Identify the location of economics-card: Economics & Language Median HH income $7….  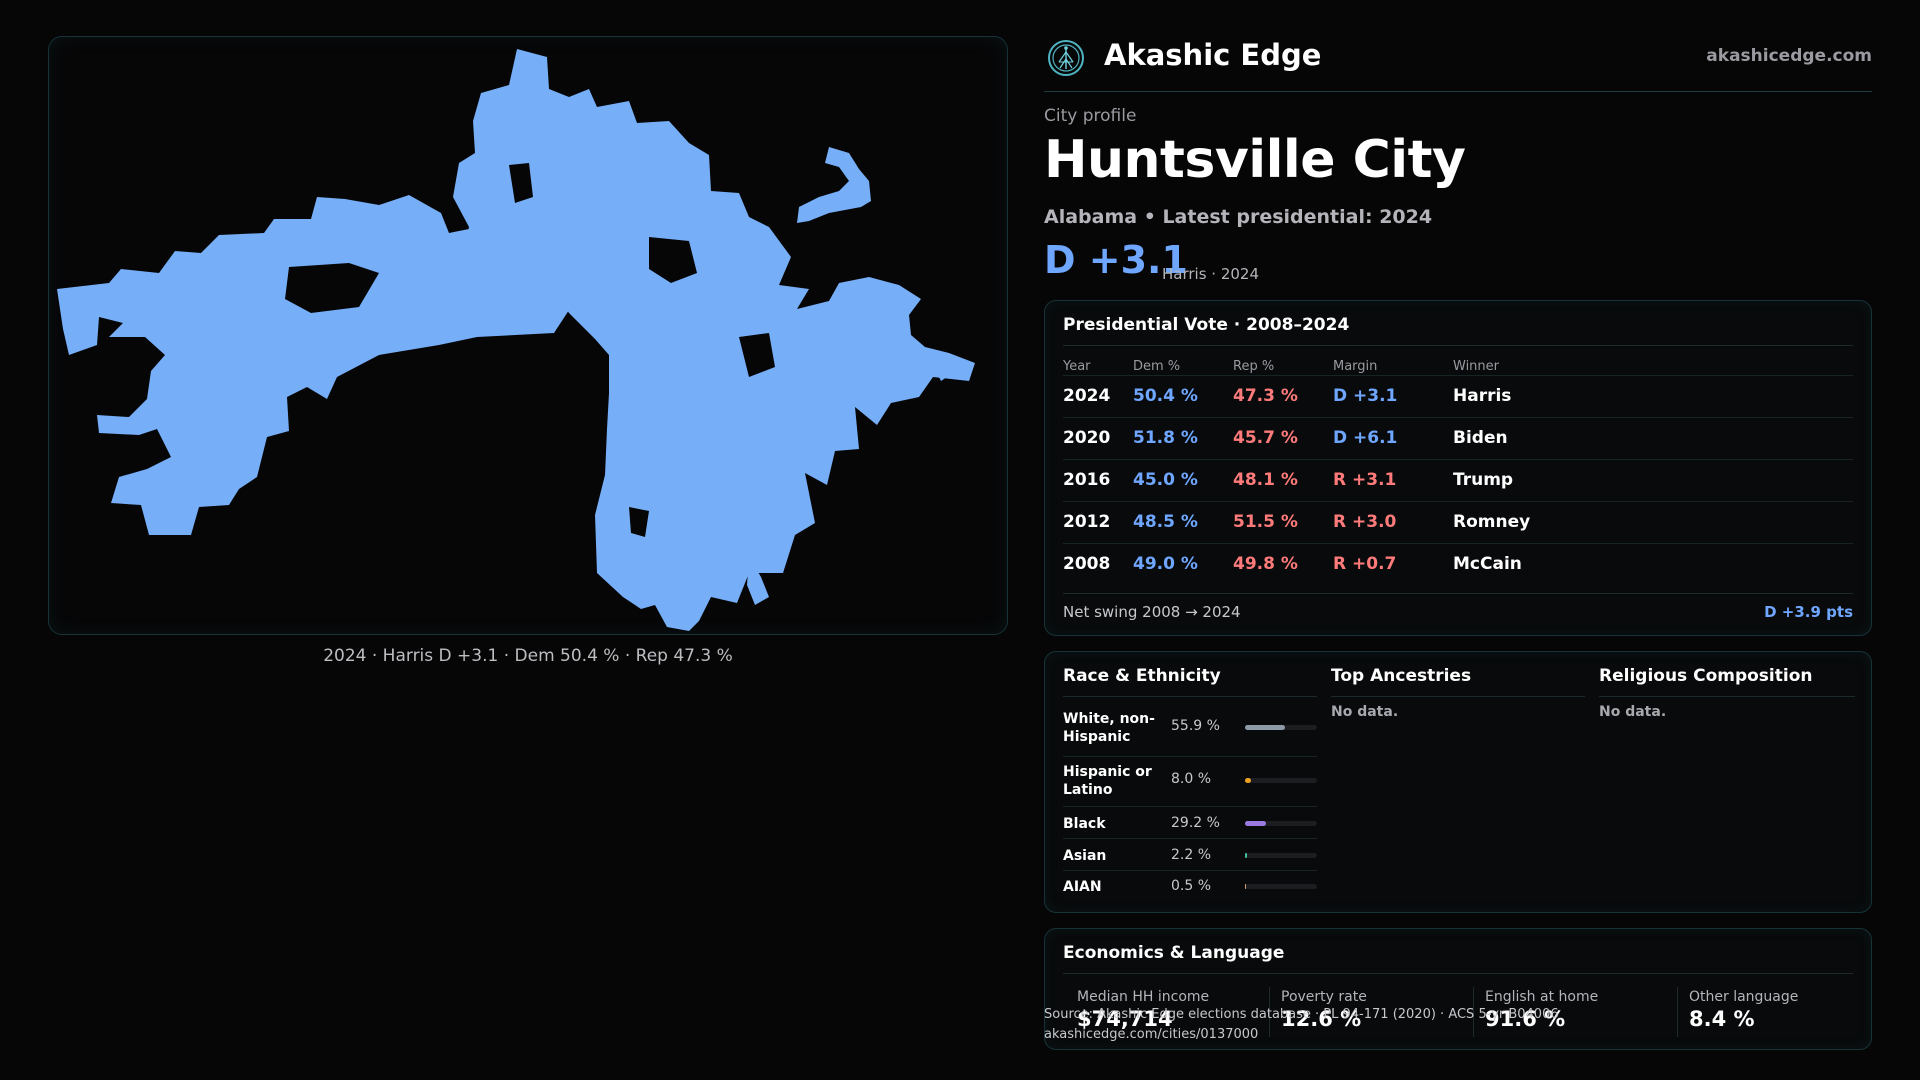
(1458, 989).